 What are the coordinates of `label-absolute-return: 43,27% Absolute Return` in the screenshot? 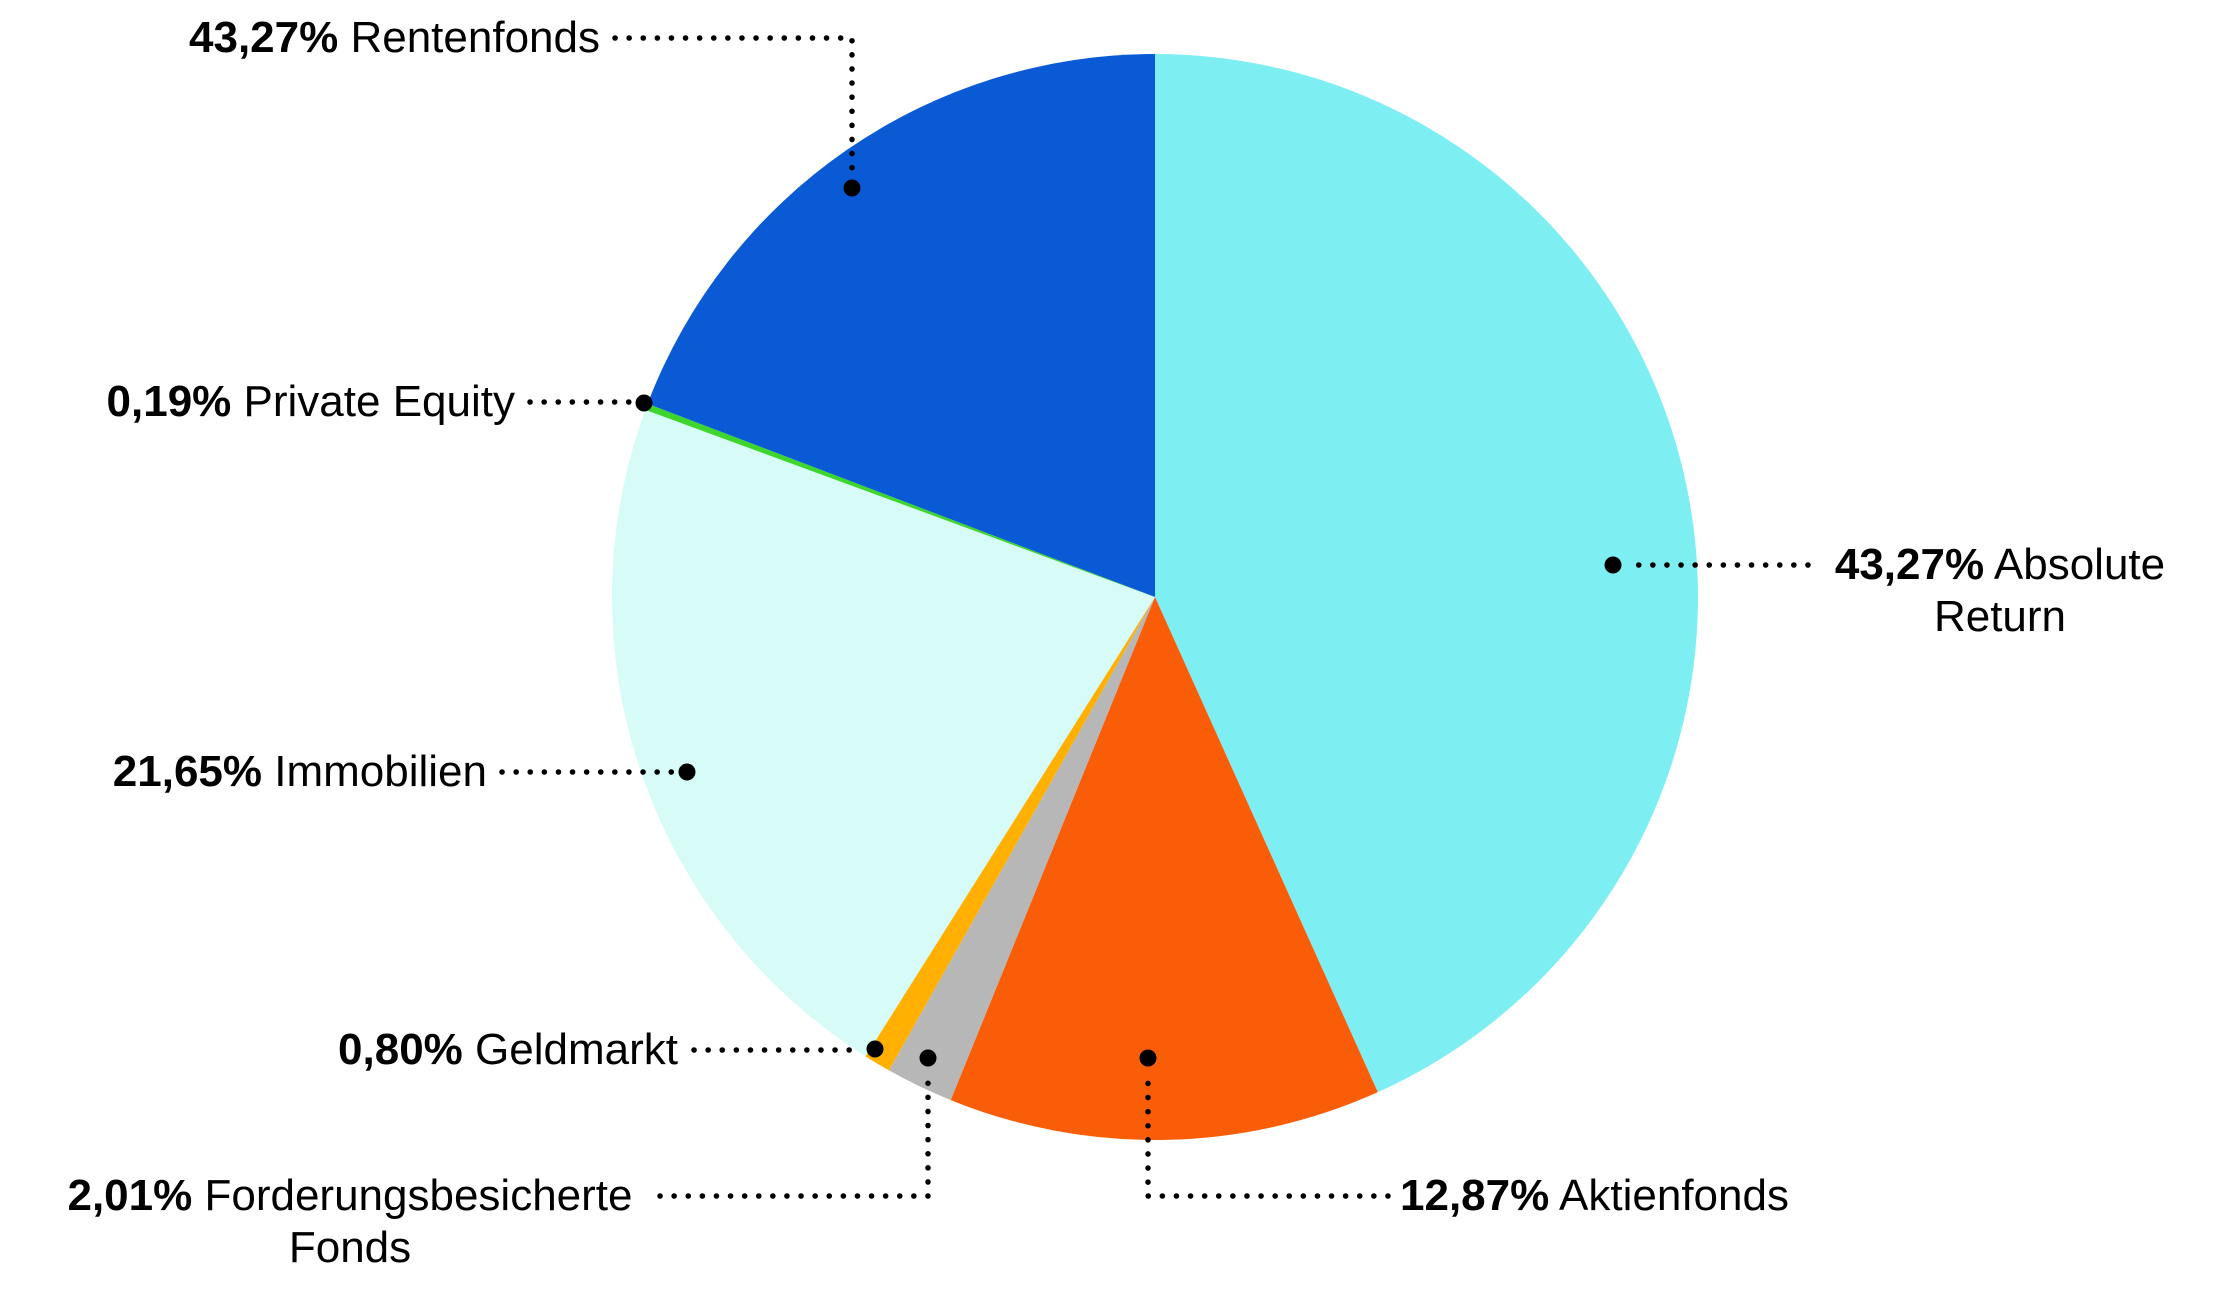 It's located at (2000, 591).